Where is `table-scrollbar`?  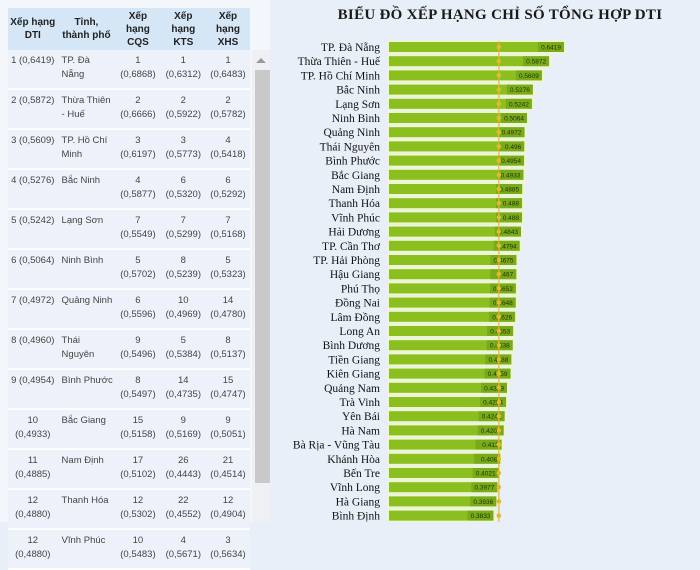
table-scrollbar is located at coordinates (261, 286).